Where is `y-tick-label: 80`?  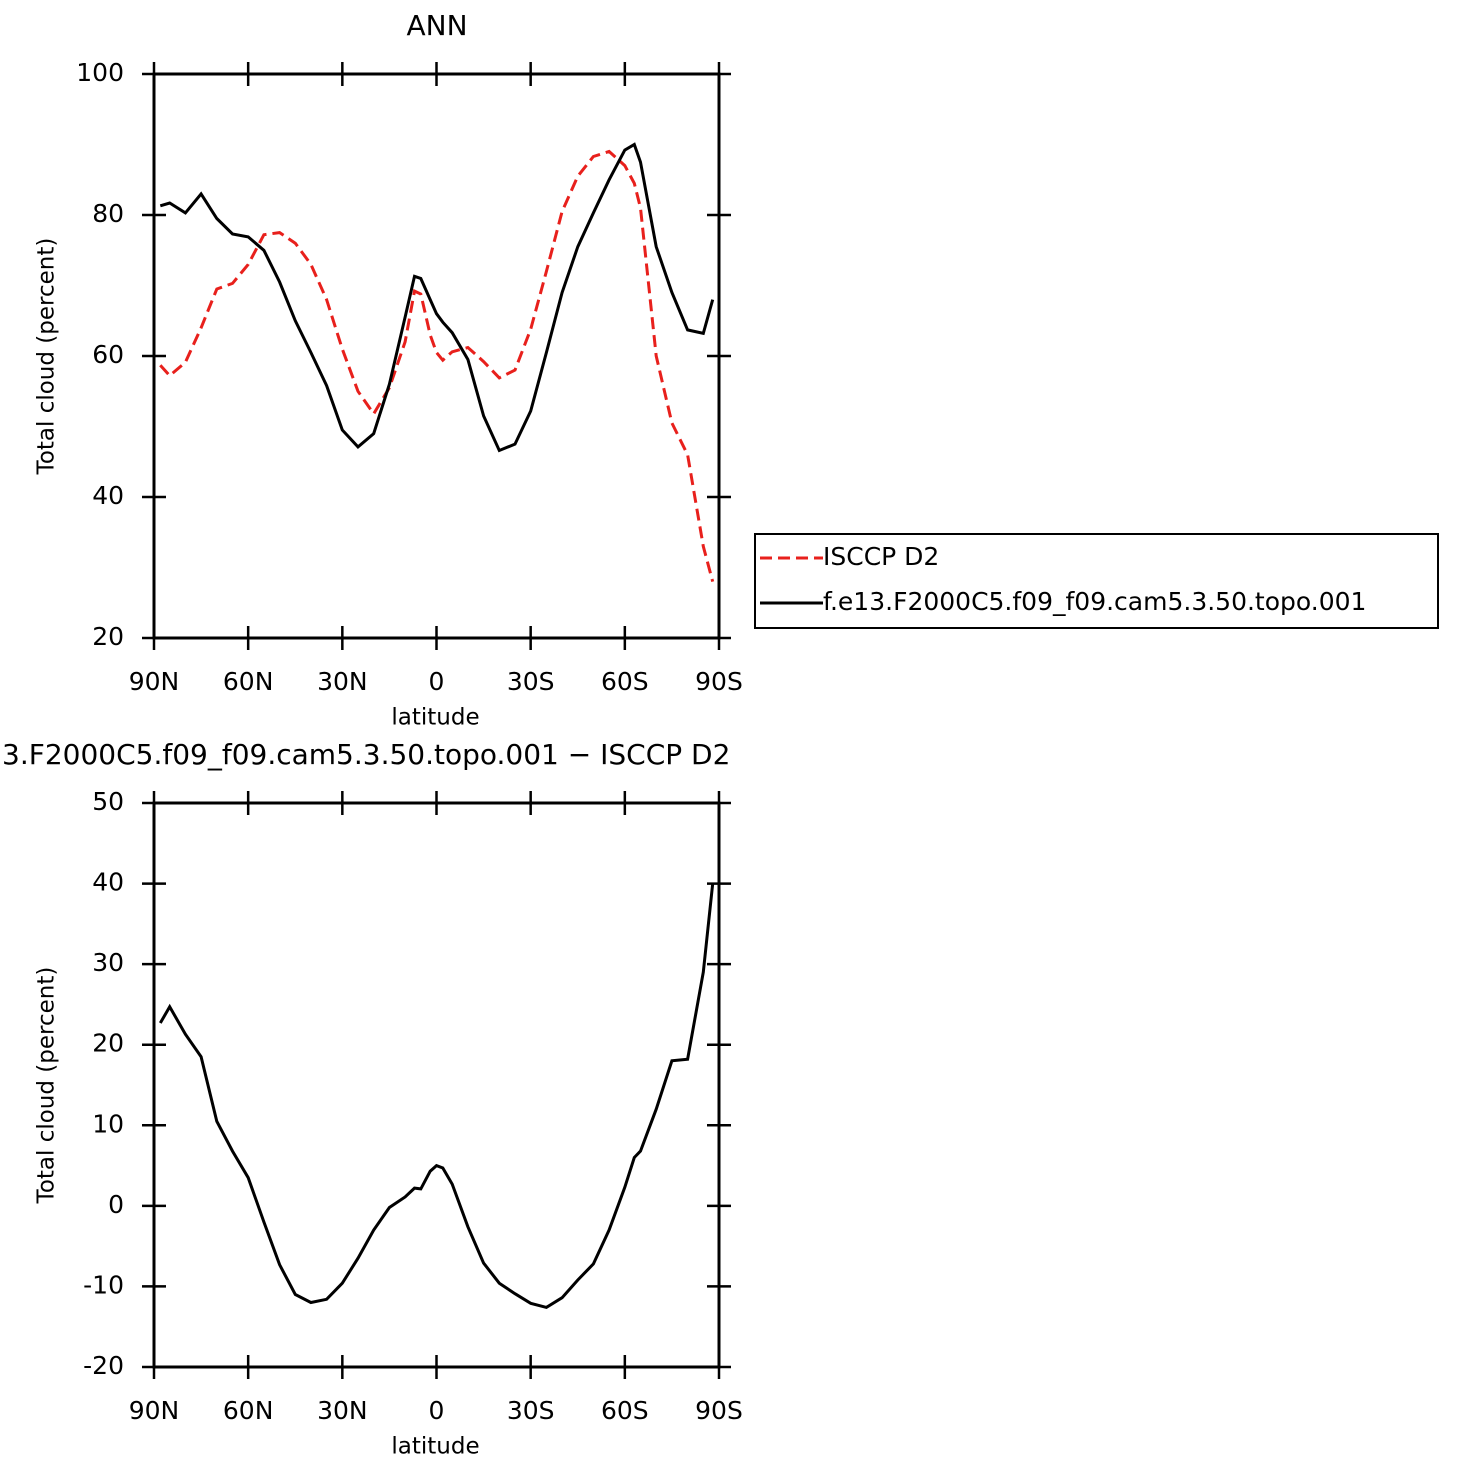 y-tick-label: 80 is located at coordinates (108, 213).